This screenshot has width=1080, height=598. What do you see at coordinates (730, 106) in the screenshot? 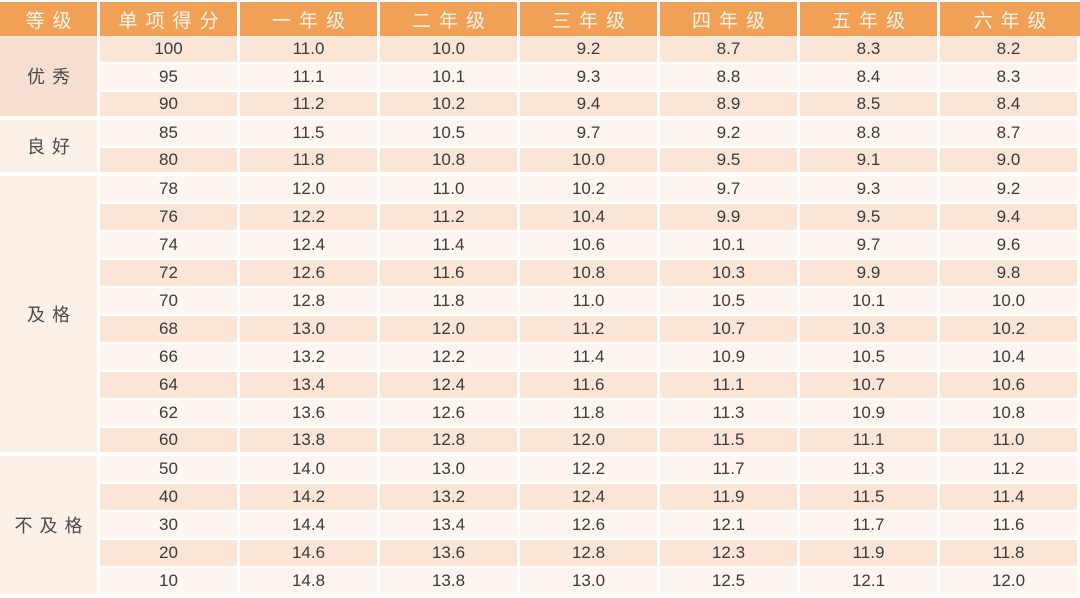
I see `value-cell: 8.9` at bounding box center [730, 106].